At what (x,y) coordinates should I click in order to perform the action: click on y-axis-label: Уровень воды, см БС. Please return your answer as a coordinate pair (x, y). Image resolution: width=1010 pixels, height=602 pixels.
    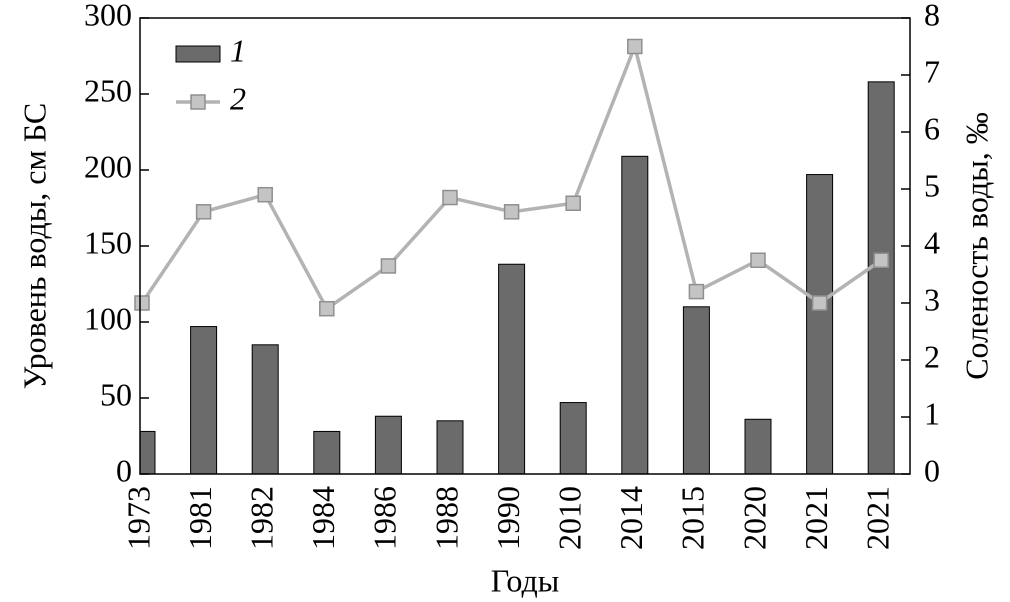
    Looking at the image, I should click on (34, 246).